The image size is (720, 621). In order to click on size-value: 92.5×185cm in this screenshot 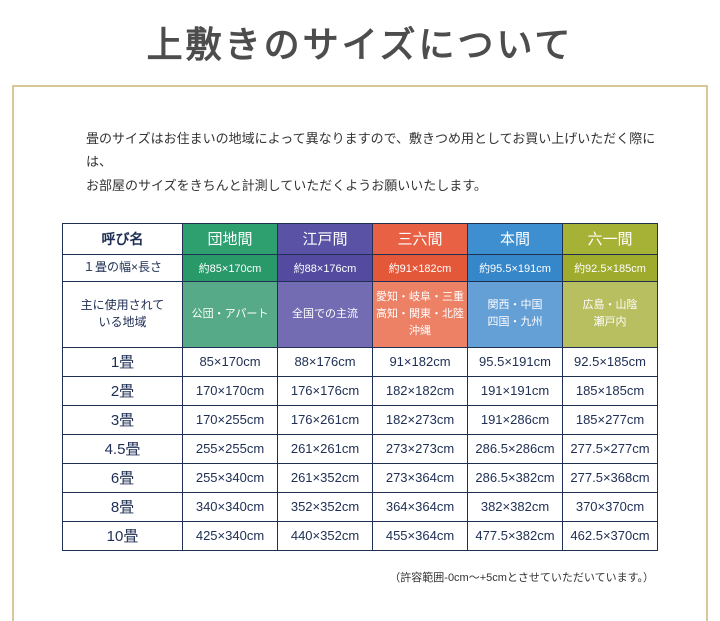, I will do `click(610, 361)`.